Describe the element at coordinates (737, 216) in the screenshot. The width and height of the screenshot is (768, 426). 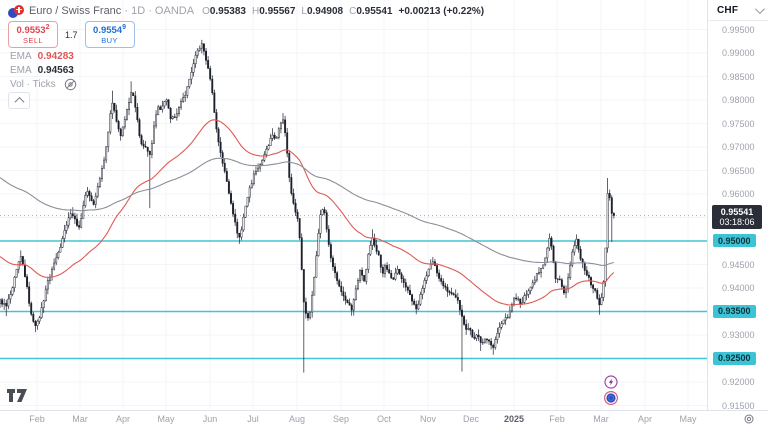
I see `current-price-badge: 0.95541 03:18:06` at that location.